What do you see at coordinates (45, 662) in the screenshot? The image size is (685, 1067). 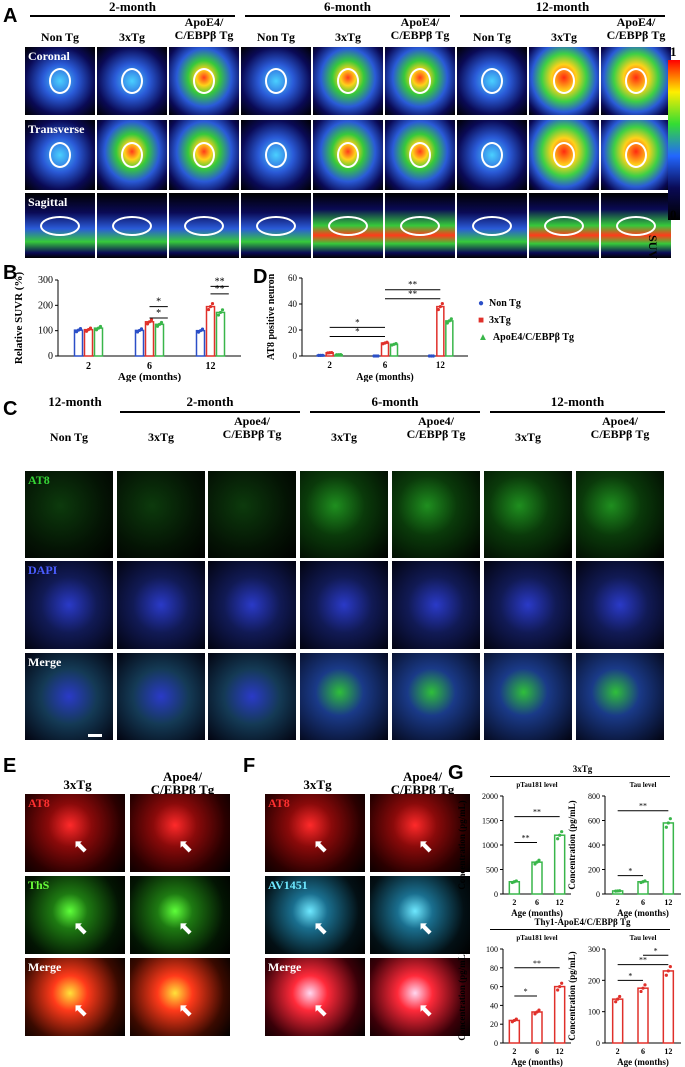 I see `c-row-label-2: Merge` at bounding box center [45, 662].